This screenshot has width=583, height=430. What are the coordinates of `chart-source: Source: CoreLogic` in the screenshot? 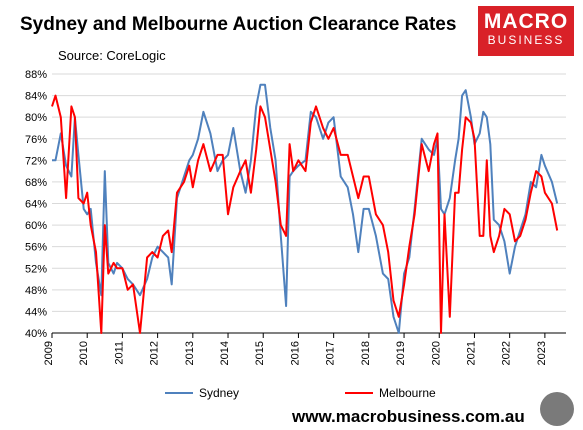 It's located at (112, 55).